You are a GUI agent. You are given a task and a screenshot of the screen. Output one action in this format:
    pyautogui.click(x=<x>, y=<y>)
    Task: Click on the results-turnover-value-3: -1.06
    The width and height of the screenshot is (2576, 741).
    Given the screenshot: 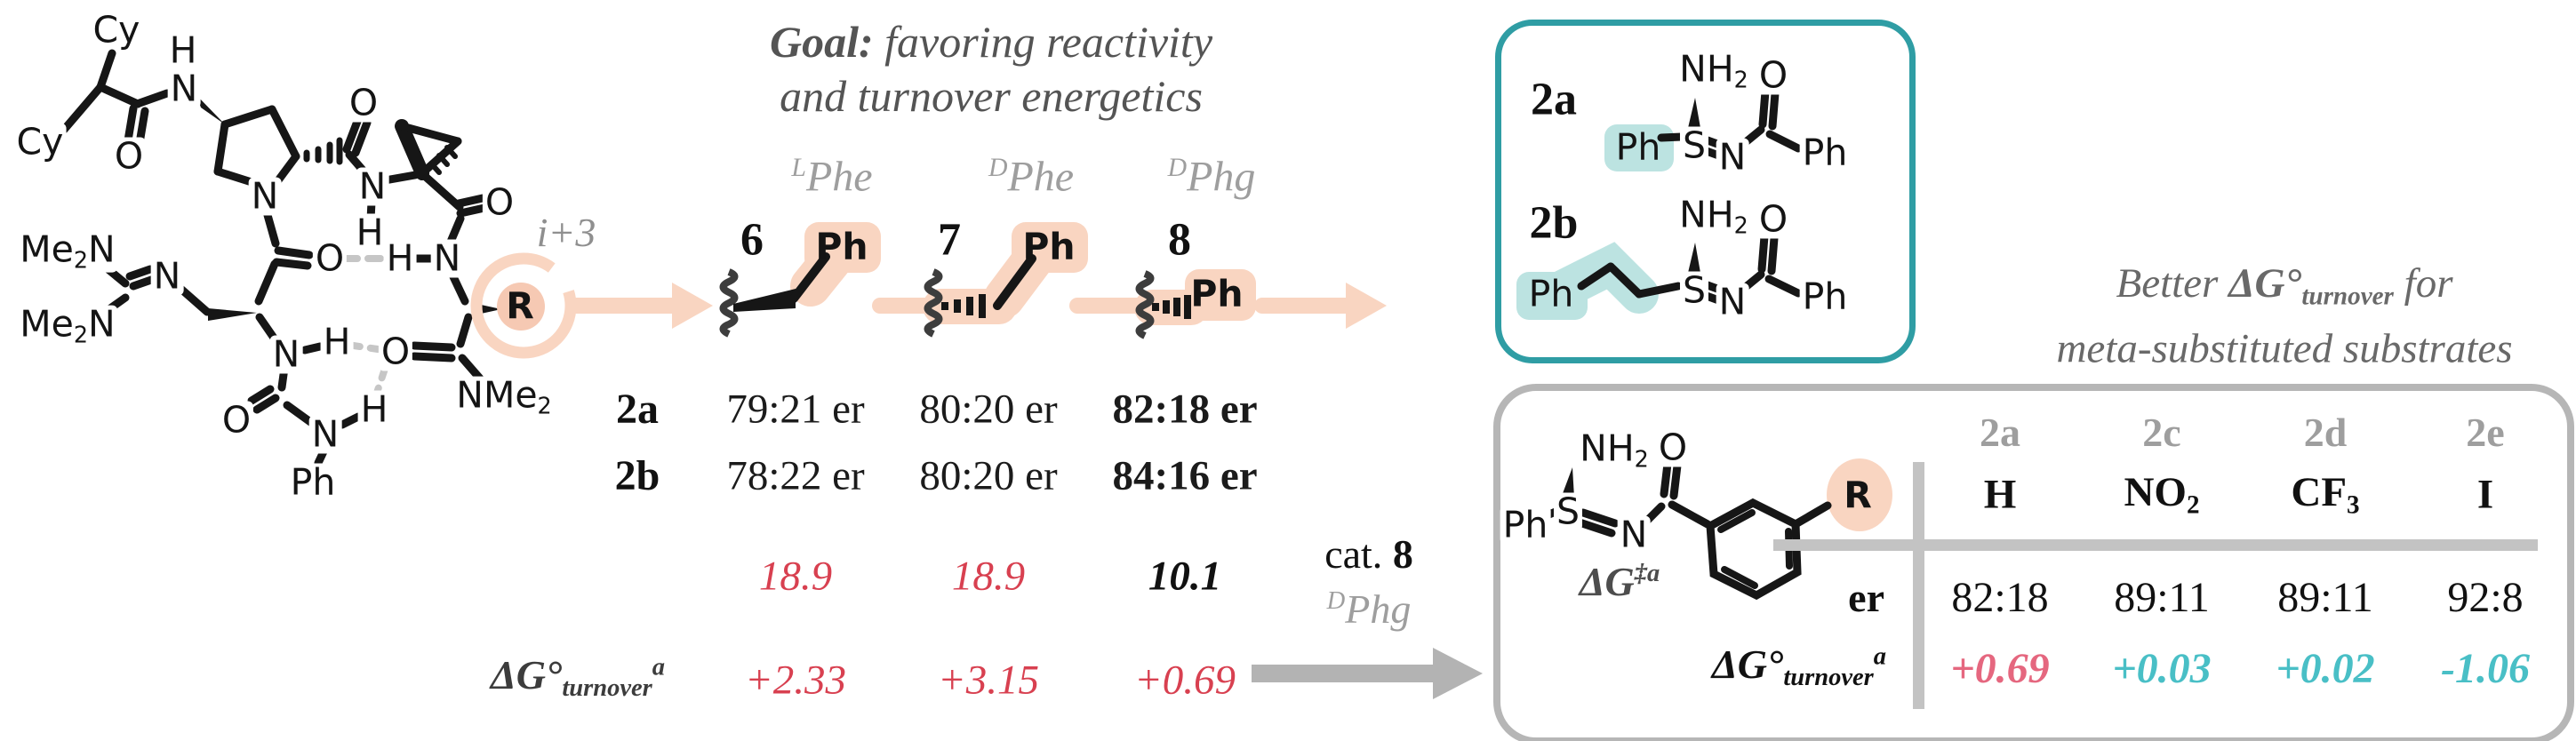 What is the action you would take?
    pyautogui.click(x=2485, y=668)
    